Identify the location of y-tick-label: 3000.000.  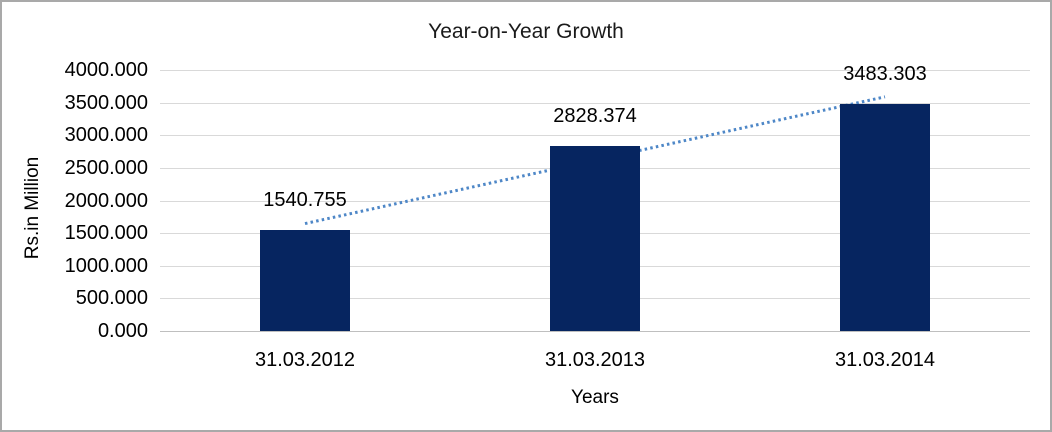
(106, 135).